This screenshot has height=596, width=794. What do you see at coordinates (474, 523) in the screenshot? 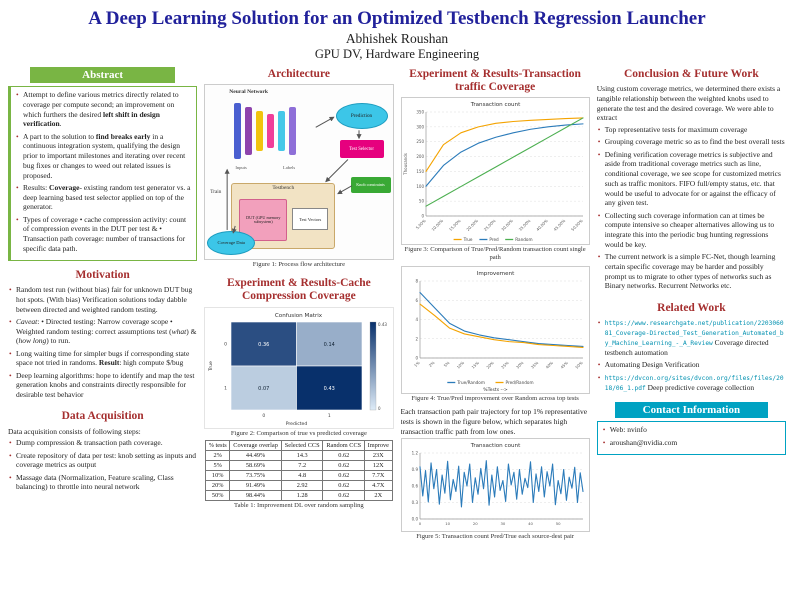
I see `svg-text: 20` at bounding box center [474, 523].